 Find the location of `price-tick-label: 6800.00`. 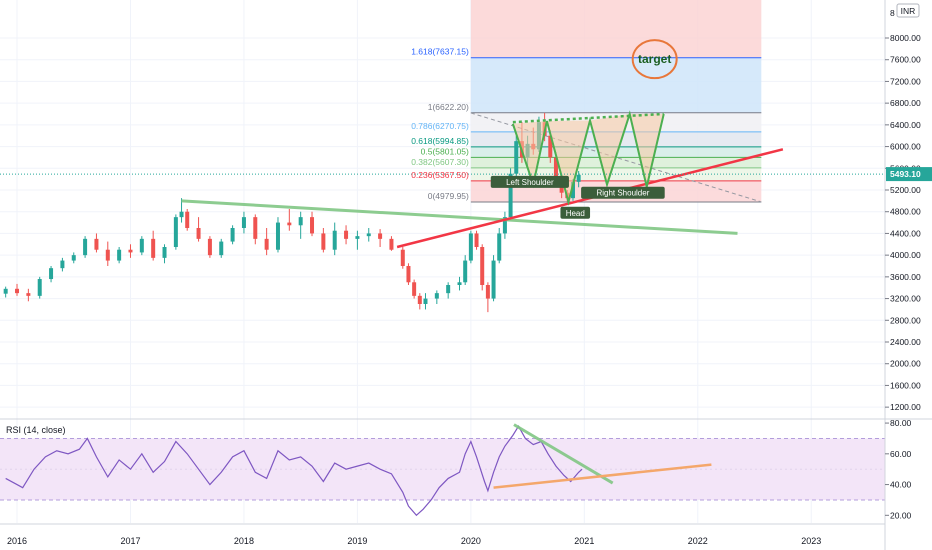

price-tick-label: 6800.00 is located at coordinates (905, 103).